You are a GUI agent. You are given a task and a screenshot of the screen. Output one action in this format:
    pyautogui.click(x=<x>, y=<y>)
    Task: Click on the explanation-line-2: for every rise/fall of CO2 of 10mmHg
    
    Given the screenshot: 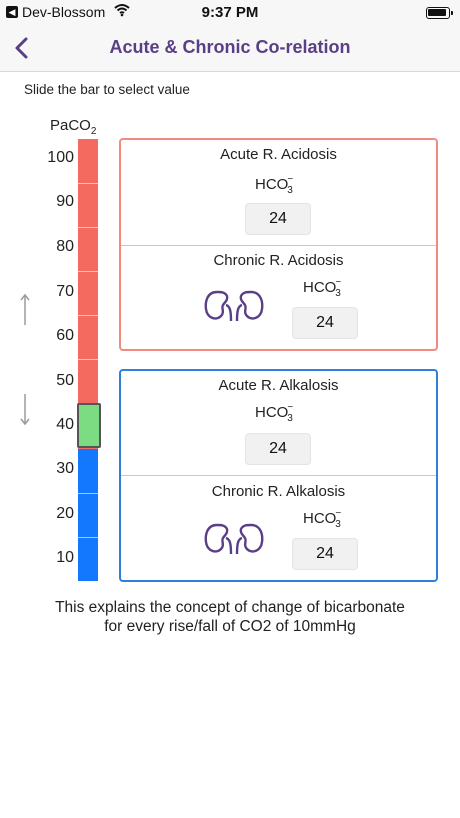 What is the action you would take?
    pyautogui.click(x=230, y=626)
    